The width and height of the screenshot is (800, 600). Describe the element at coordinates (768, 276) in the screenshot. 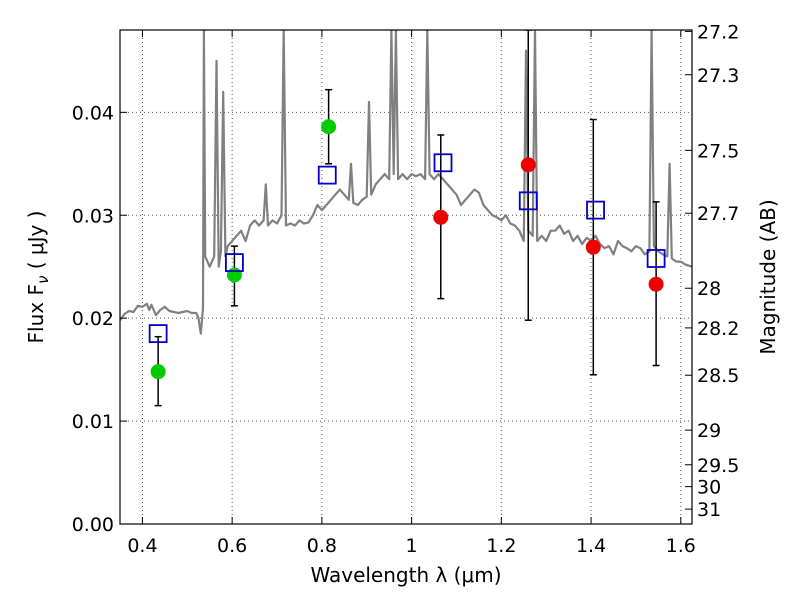

I see `right-axis-label: Magnitude (AB)` at that location.